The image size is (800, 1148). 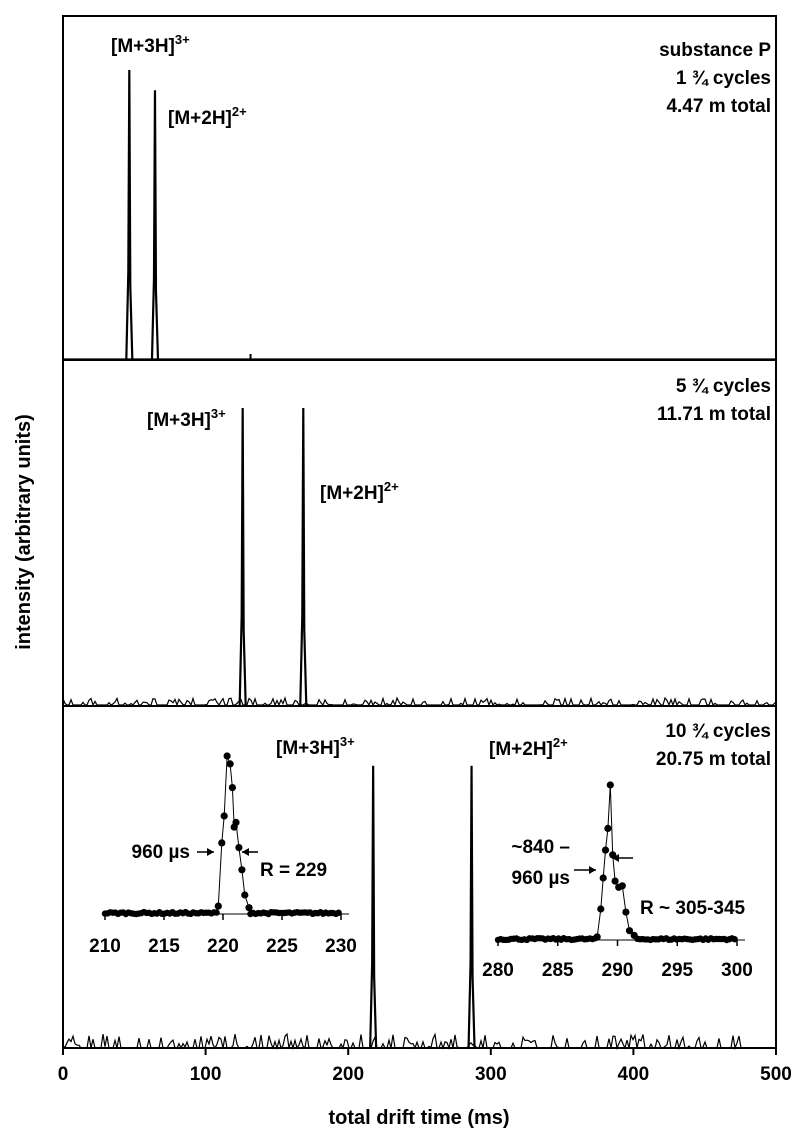 What do you see at coordinates (723, 78) in the screenshot?
I see `panel-info: 1 ¾ cycles` at bounding box center [723, 78].